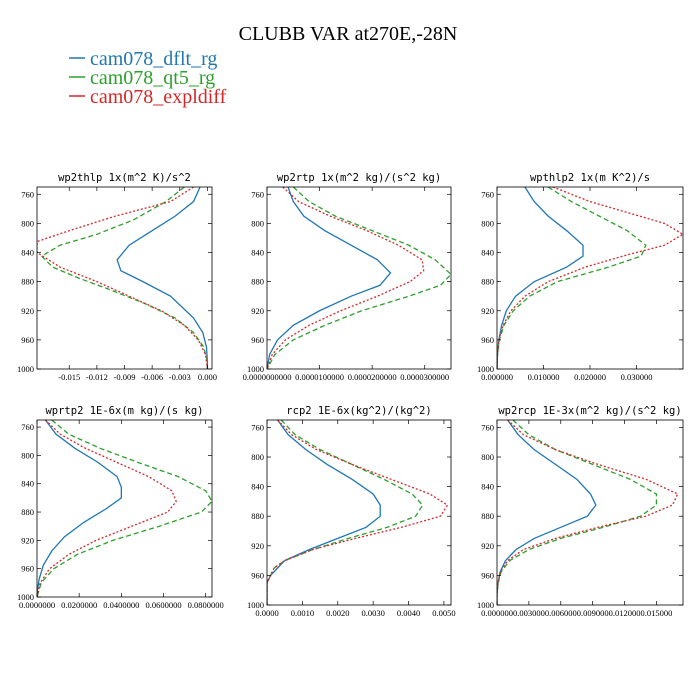 The image size is (700, 700). What do you see at coordinates (590, 377) in the screenshot?
I see `x-tick-label: 0.020000` at bounding box center [590, 377].